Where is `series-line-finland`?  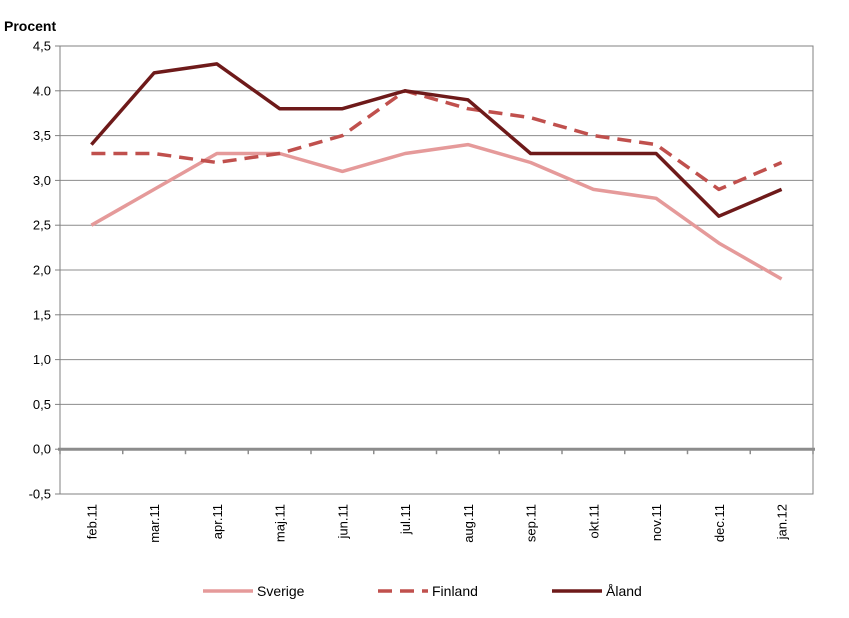
series-line-finland is located at coordinates (437, 140).